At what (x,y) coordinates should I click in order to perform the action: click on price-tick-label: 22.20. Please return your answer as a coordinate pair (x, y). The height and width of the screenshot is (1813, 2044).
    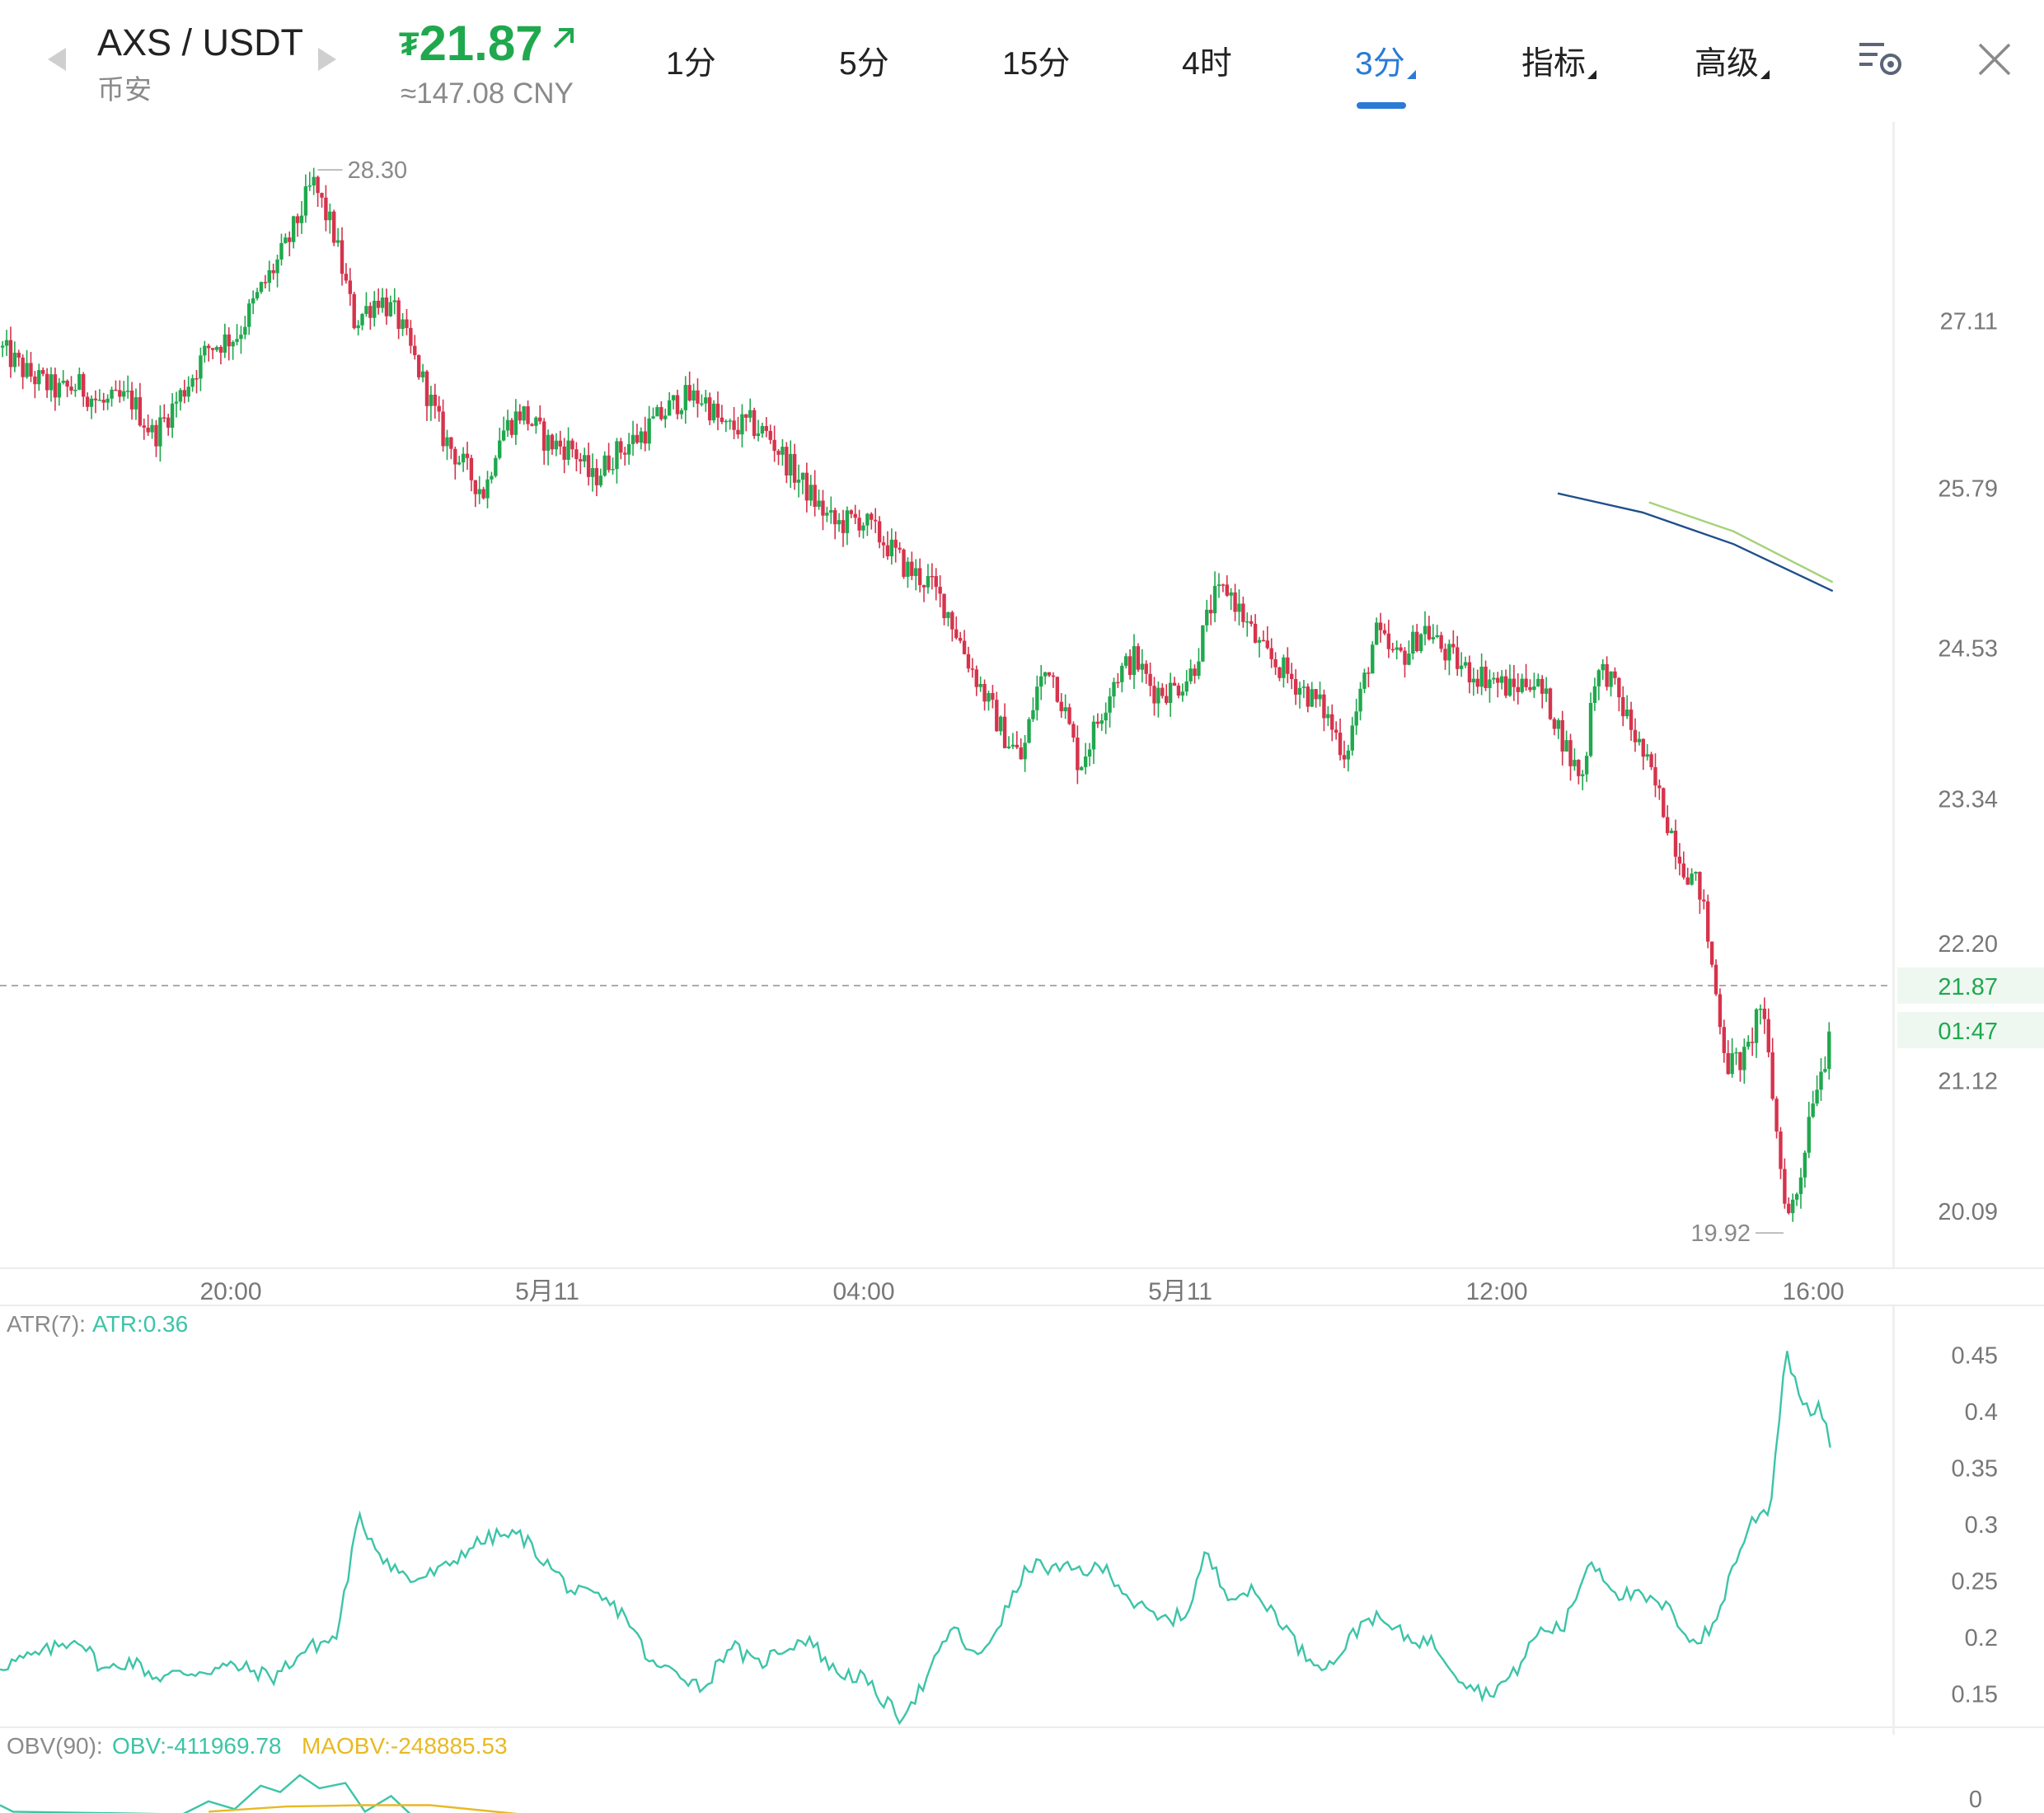
    Looking at the image, I should click on (1968, 945).